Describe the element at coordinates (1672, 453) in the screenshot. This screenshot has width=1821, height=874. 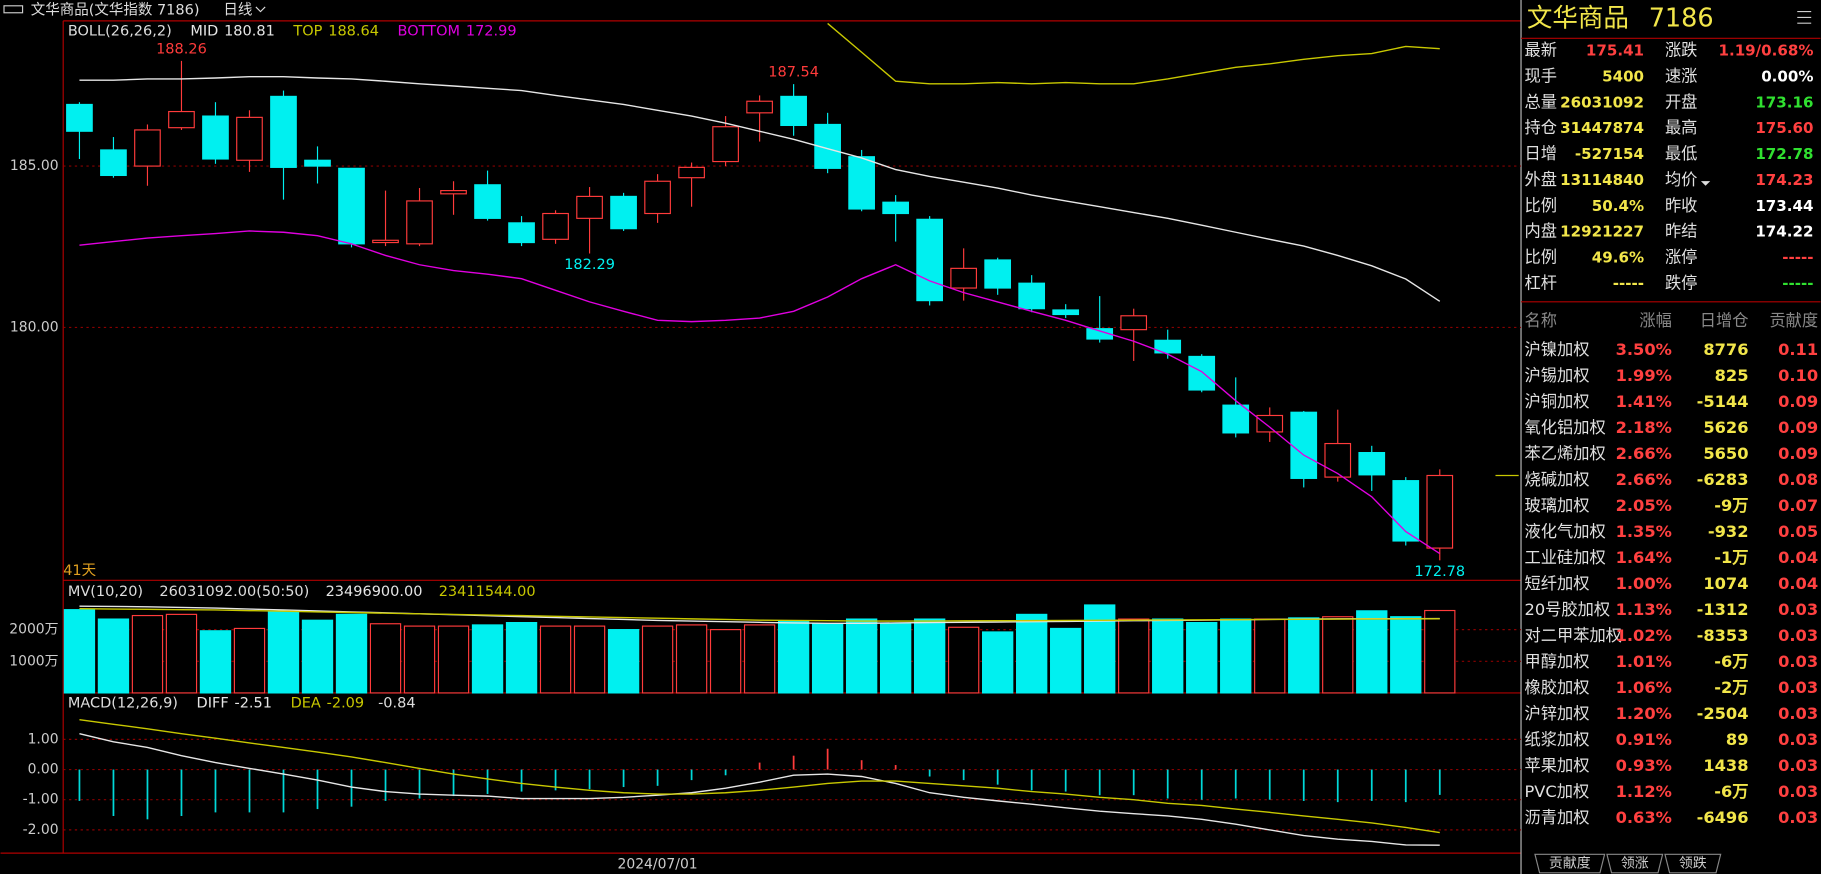
I see `table-row: 苯乙烯加权 2.66% 5650 0.09` at that location.